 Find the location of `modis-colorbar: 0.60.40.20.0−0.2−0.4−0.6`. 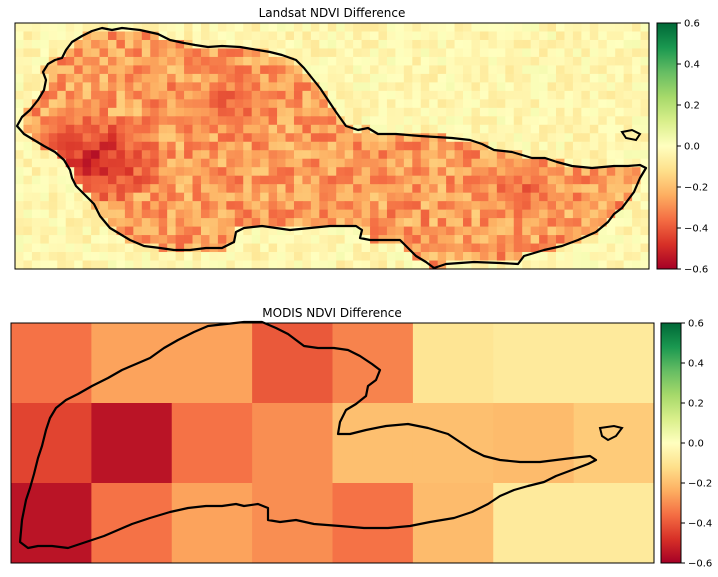

modis-colorbar: 0.60.40.20.0−0.2−0.4−0.6 is located at coordinates (686, 444).